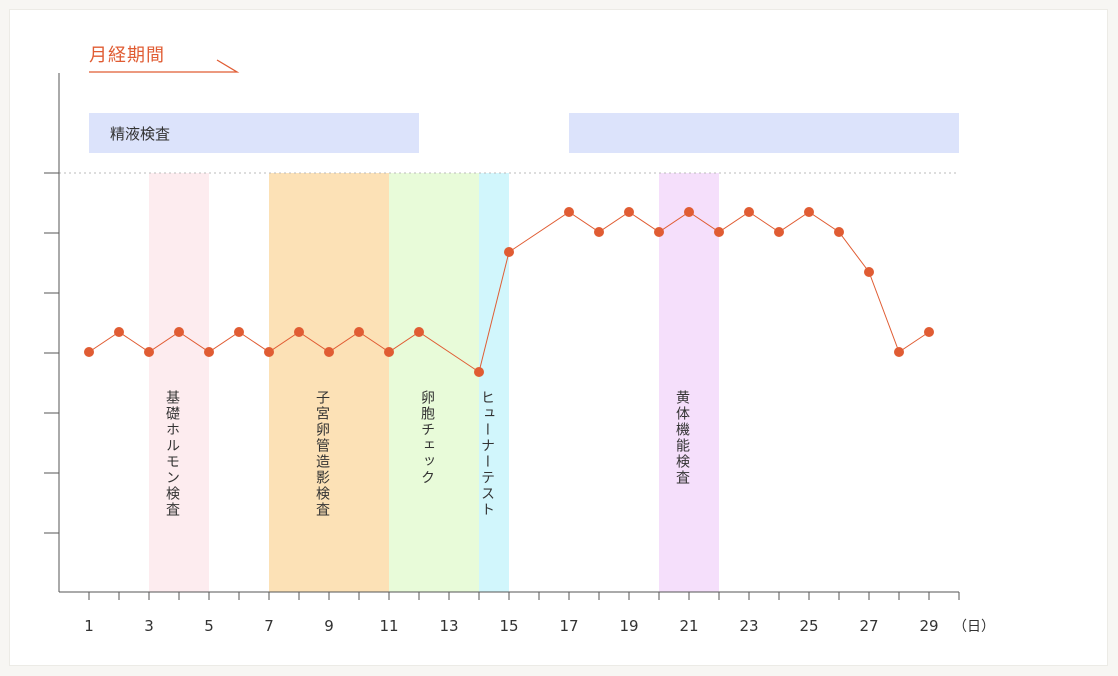 The width and height of the screenshot is (1118, 676). Describe the element at coordinates (149, 626) in the screenshot. I see `x-tick-label: 3` at that location.